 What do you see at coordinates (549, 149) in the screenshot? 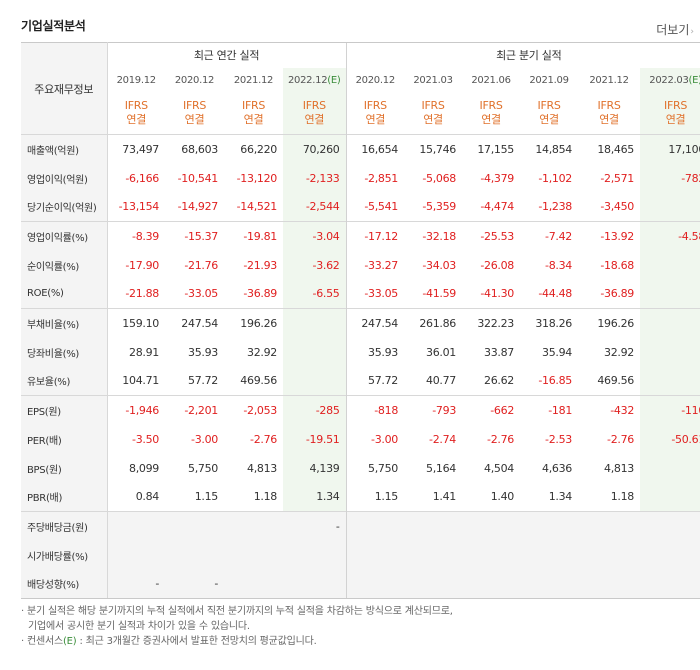
I see `table-cell: 14,854` at bounding box center [549, 149].